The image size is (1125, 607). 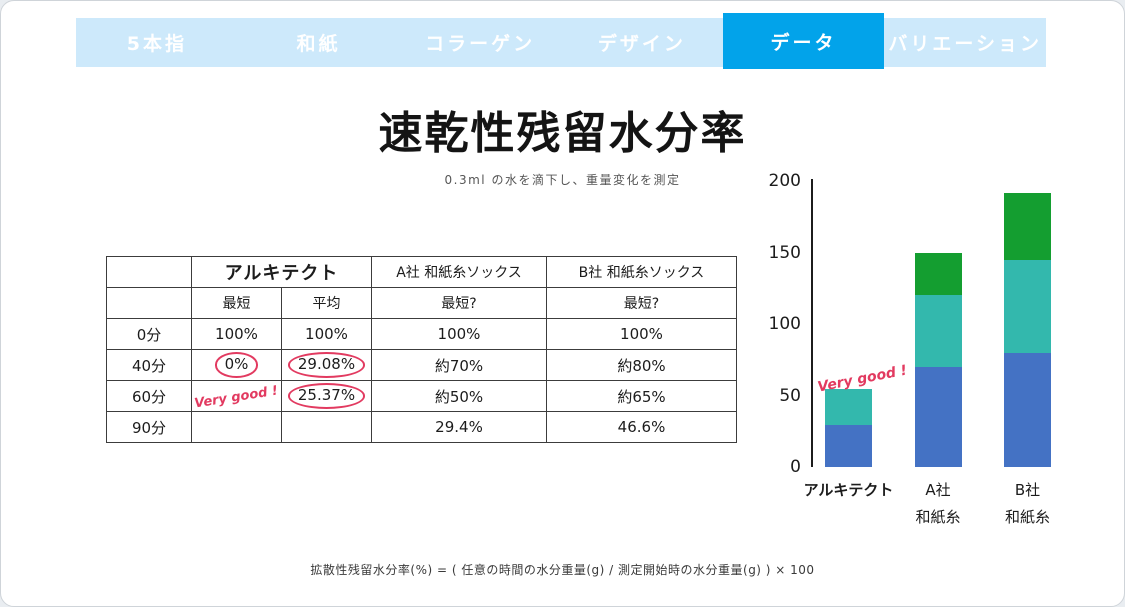 I want to click on red-circle-annotation: 25.37%, so click(x=326, y=396).